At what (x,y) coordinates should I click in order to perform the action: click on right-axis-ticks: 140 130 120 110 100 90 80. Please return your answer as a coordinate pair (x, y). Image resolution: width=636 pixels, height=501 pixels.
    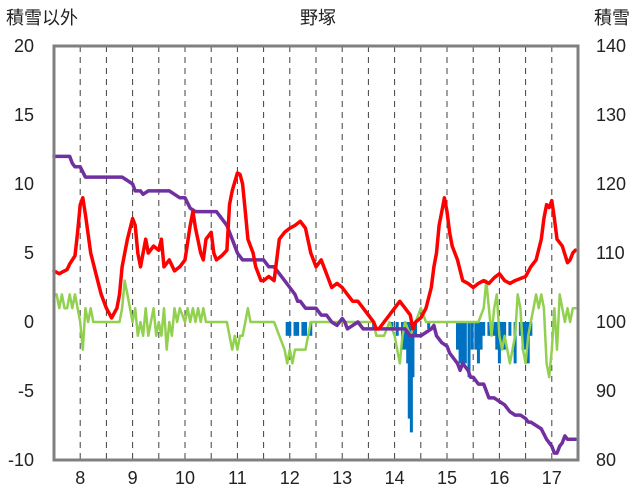
    Looking at the image, I should click on (611, 253).